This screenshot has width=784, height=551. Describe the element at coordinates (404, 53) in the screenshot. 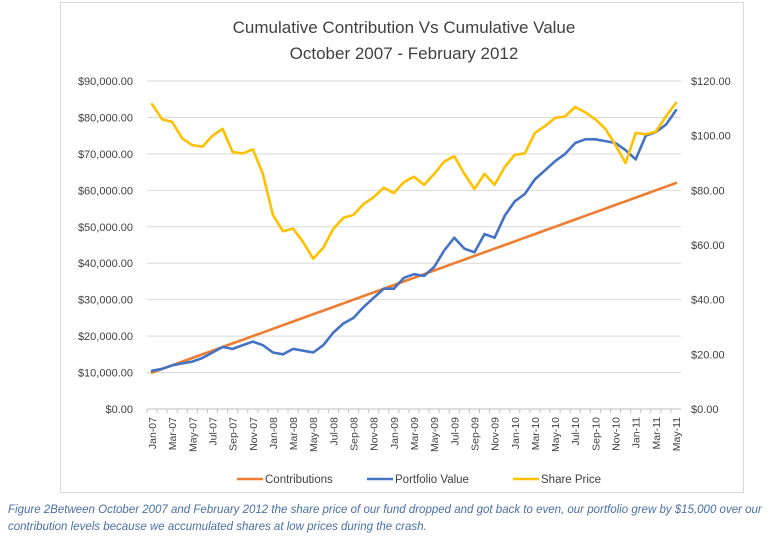

I see `chart-subtitle: October 2007 - February 2012` at that location.